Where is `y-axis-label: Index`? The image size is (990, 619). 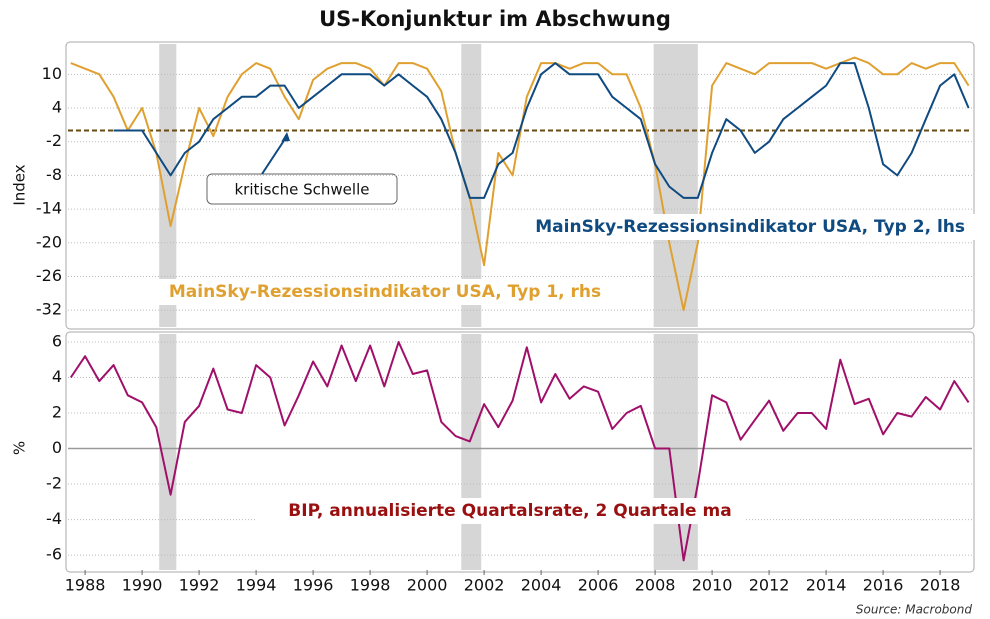 y-axis-label: Index is located at coordinates (20, 184).